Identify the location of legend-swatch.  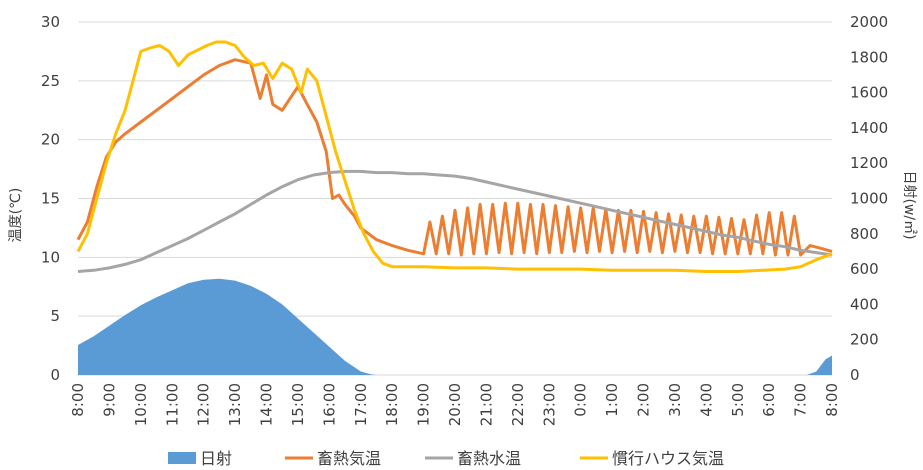
(182, 458).